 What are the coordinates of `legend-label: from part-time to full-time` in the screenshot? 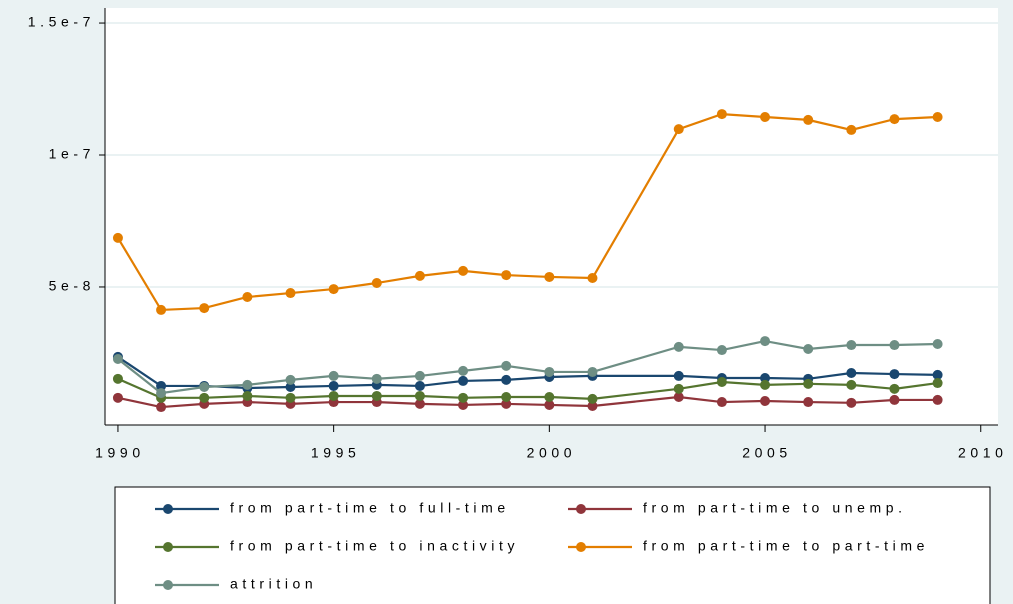 It's located at (370, 508).